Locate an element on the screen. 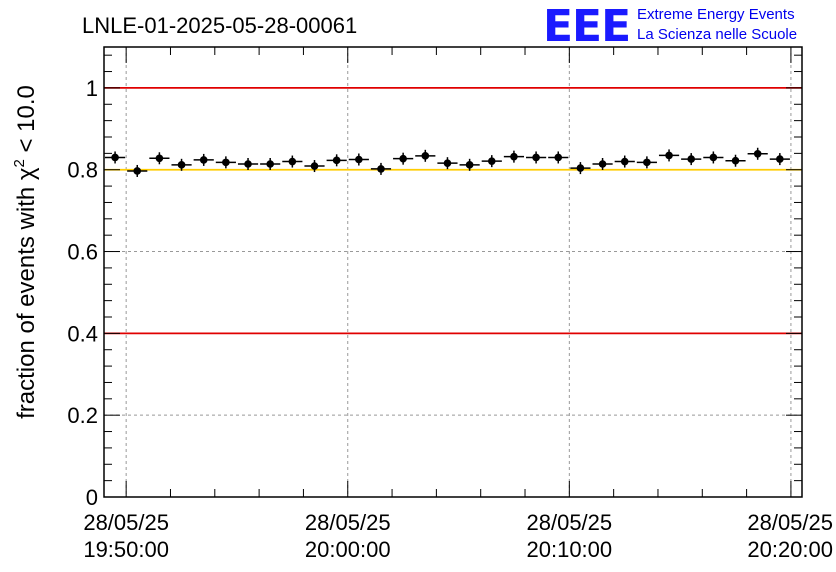 This screenshot has height=572, width=836. y-axis-label-suffix: < 10.0 is located at coordinates (26, 122).